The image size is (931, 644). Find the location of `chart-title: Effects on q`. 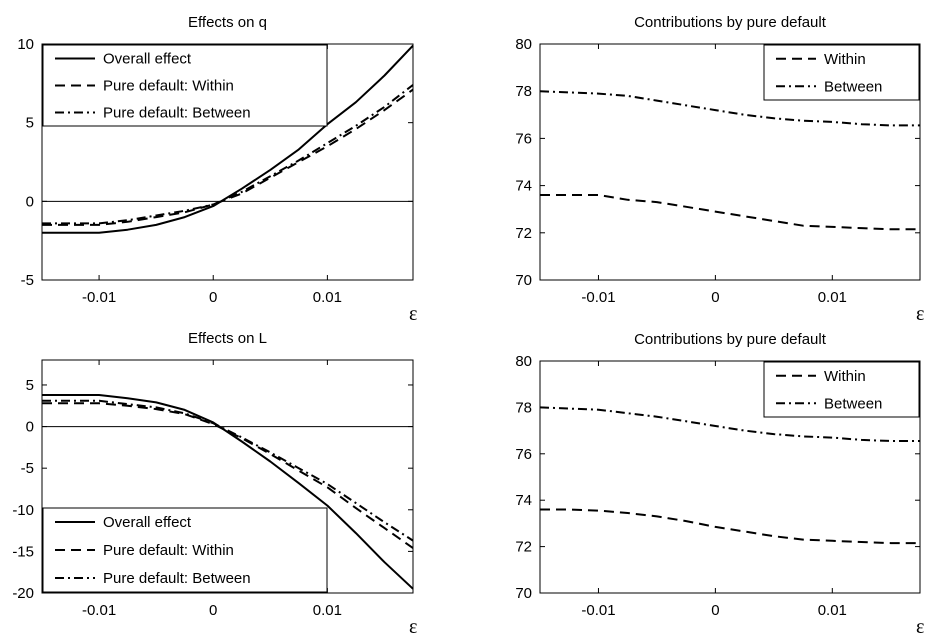

chart-title: Effects on q is located at coordinates (227, 22).